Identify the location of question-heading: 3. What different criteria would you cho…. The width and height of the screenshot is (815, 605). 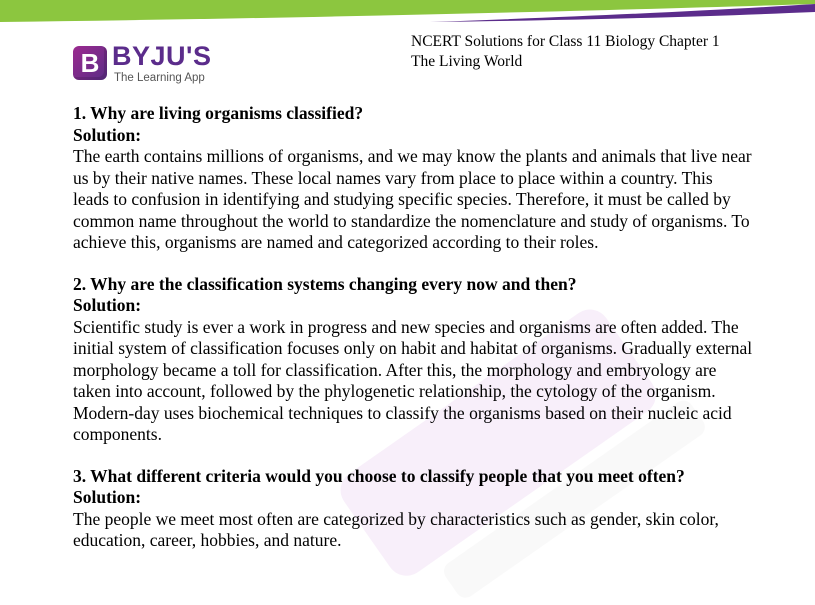
(379, 475).